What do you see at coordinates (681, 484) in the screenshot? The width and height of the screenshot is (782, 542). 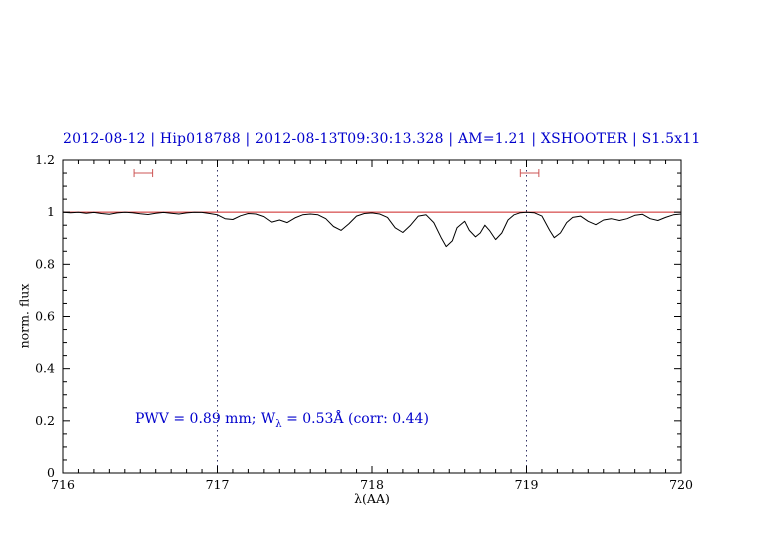 I see `x-tick-label: 720` at bounding box center [681, 484].